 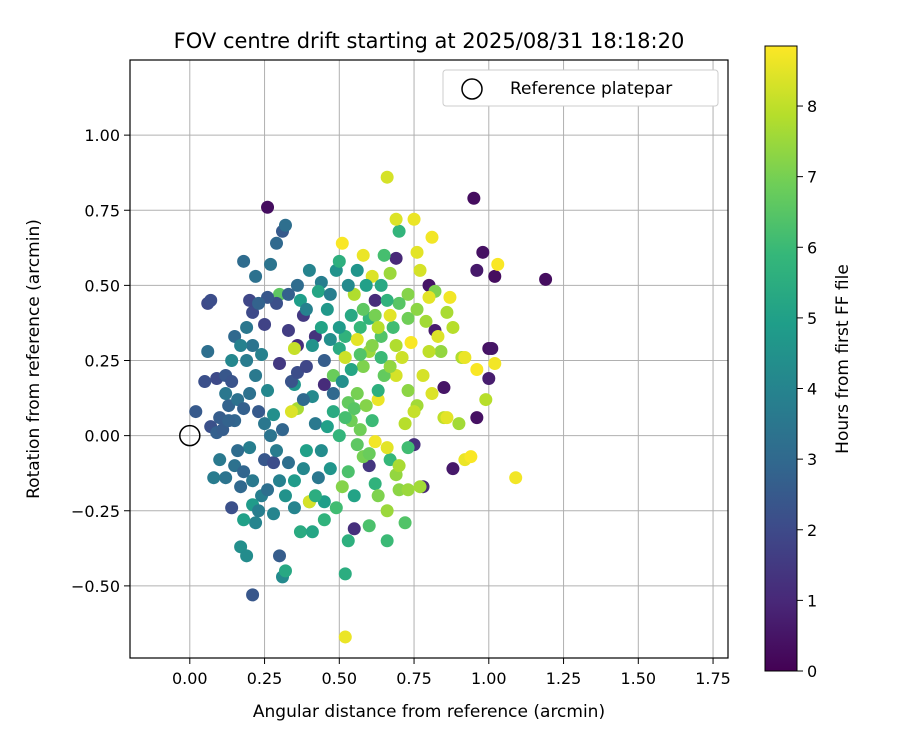 I want to click on y-tick-label: 0.75, so click(x=102, y=210).